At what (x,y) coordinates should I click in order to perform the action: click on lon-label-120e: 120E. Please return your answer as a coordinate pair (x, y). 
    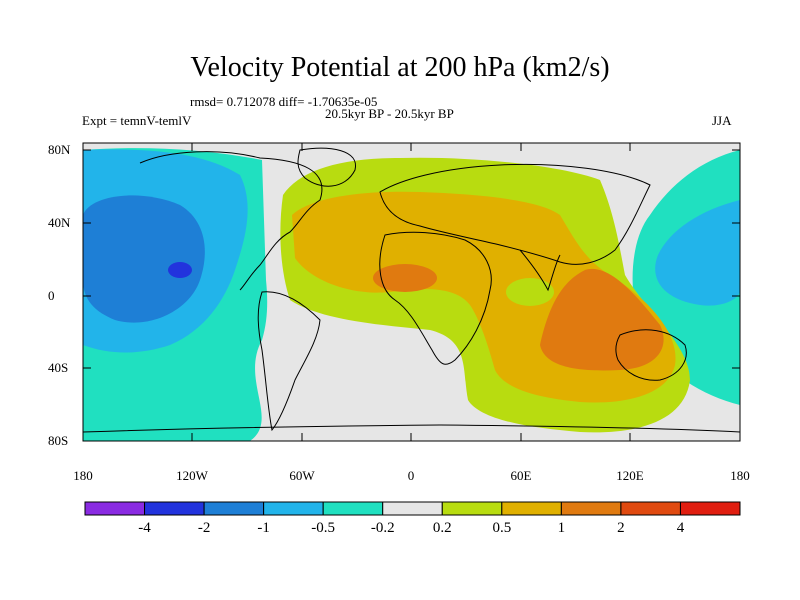
    Looking at the image, I should click on (630, 475).